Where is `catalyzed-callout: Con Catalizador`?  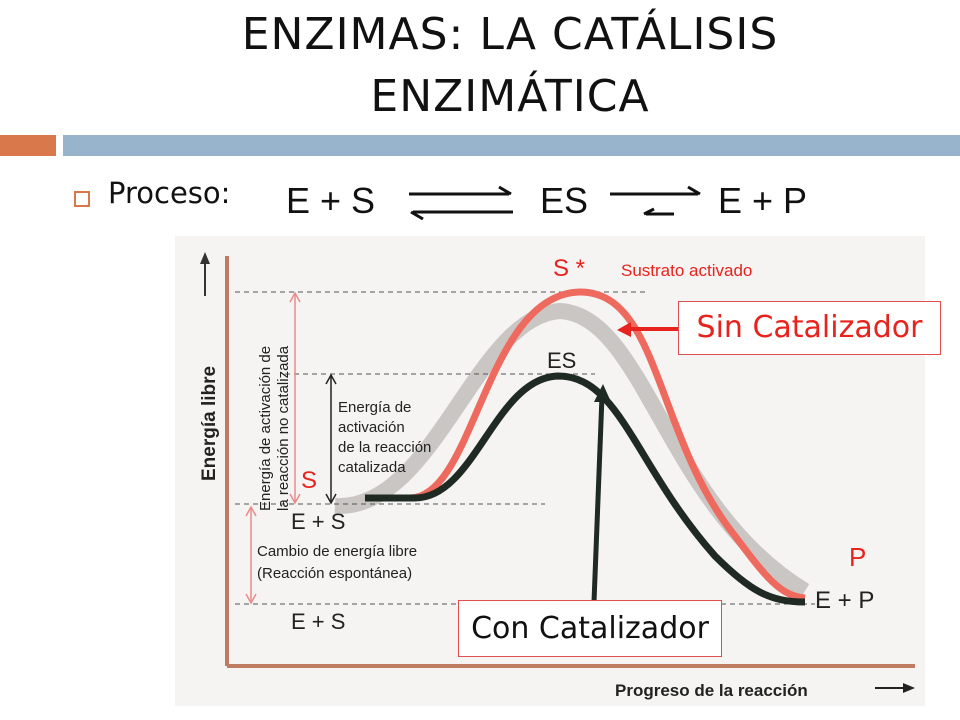 catalyzed-callout: Con Catalizador is located at coordinates (590, 628).